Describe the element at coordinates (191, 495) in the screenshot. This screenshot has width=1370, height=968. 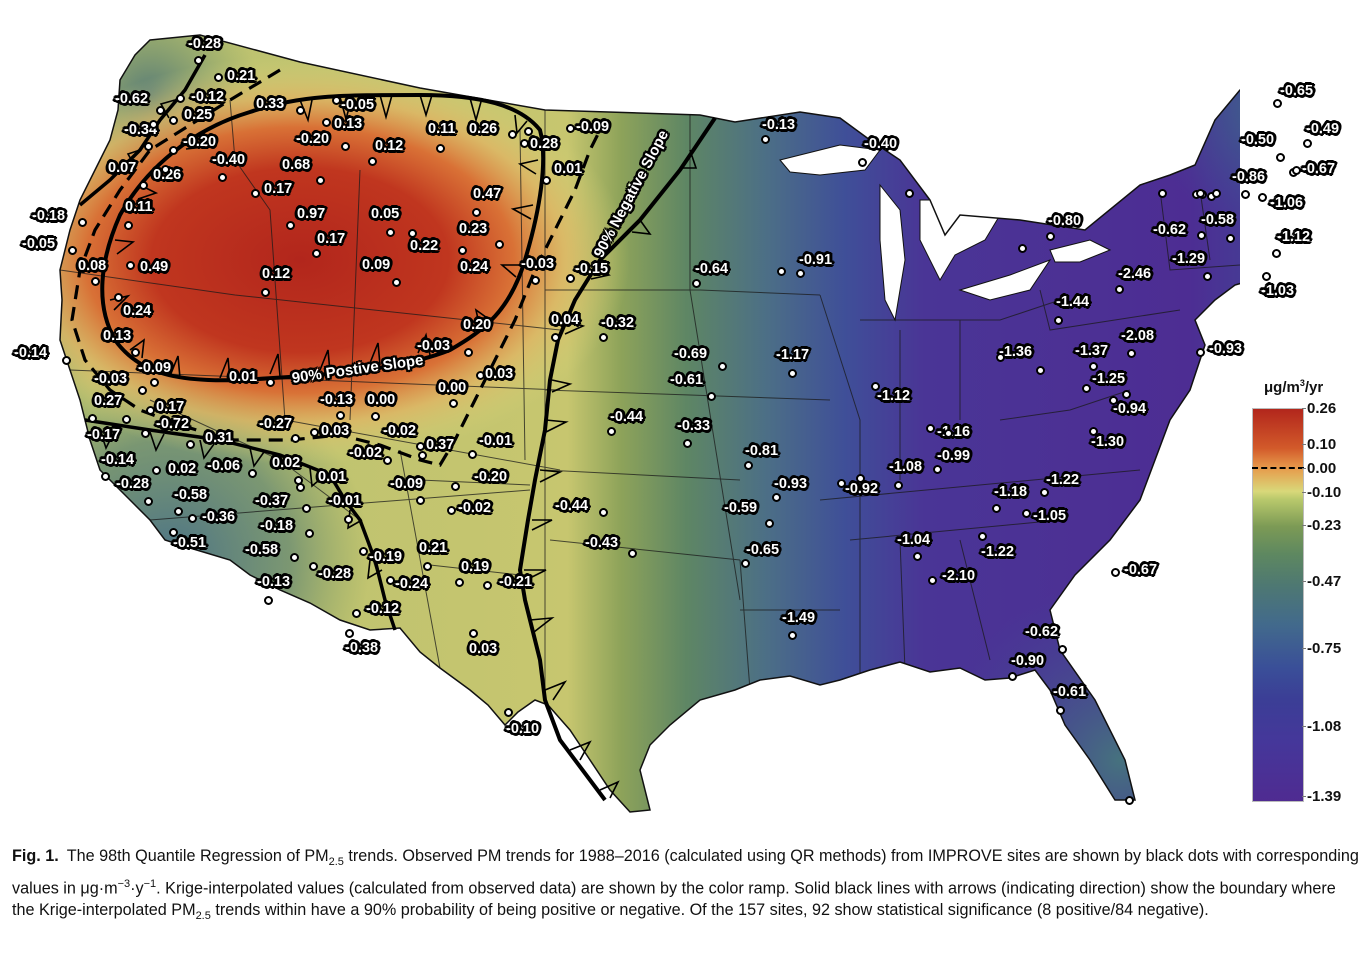
I see `site-trend-value: -0.58` at that location.